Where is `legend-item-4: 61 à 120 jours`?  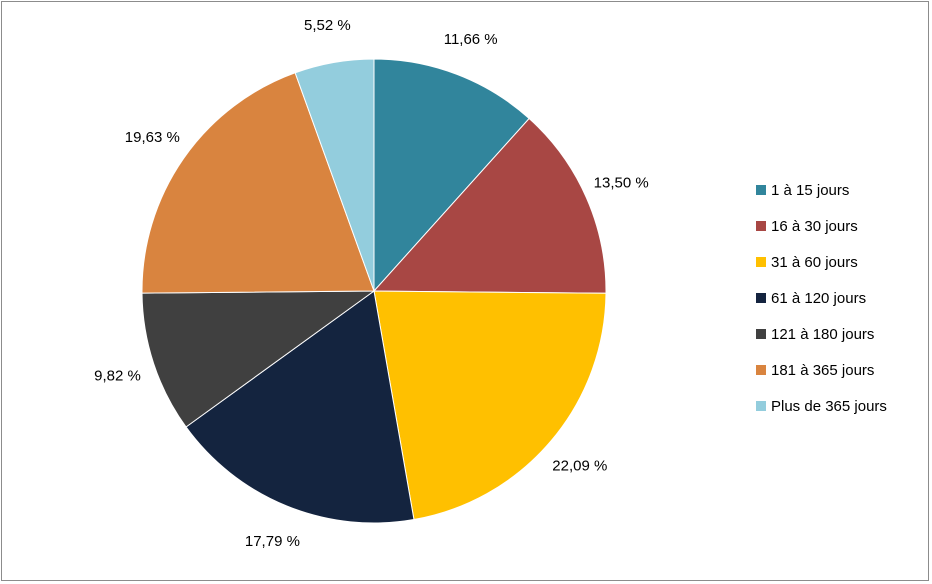 legend-item-4: 61 à 120 jours is located at coordinates (841, 298).